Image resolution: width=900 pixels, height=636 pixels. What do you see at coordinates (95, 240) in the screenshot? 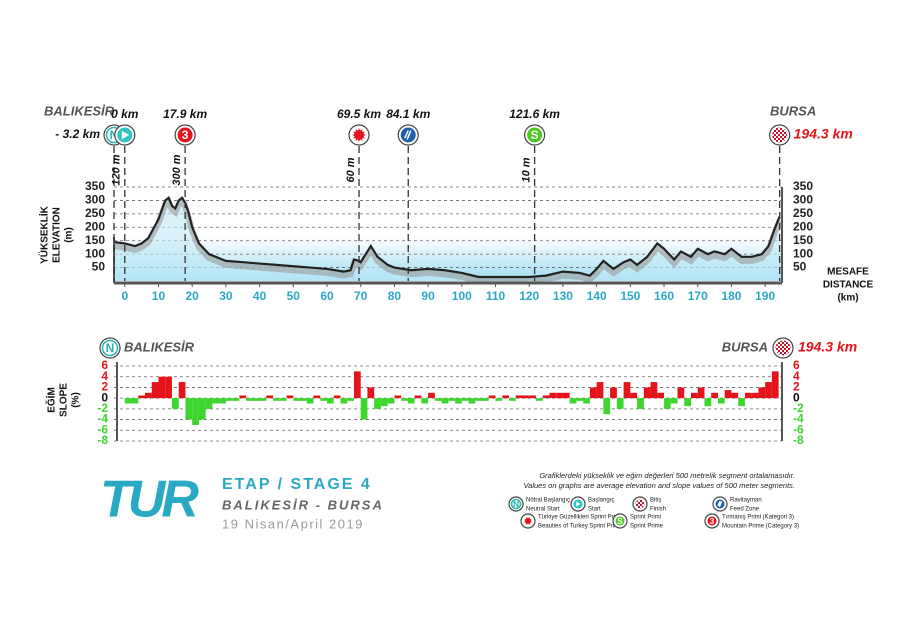
I see `y-tick-label: 150` at bounding box center [95, 240].